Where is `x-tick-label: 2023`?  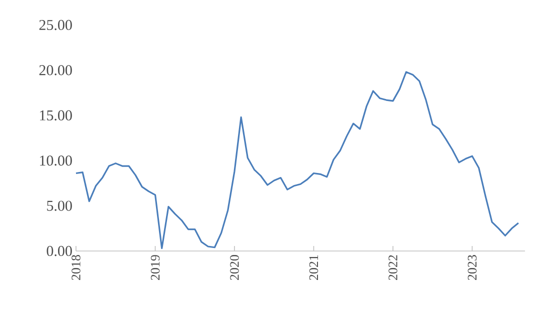 x-tick-label: 2023 is located at coordinates (472, 267).